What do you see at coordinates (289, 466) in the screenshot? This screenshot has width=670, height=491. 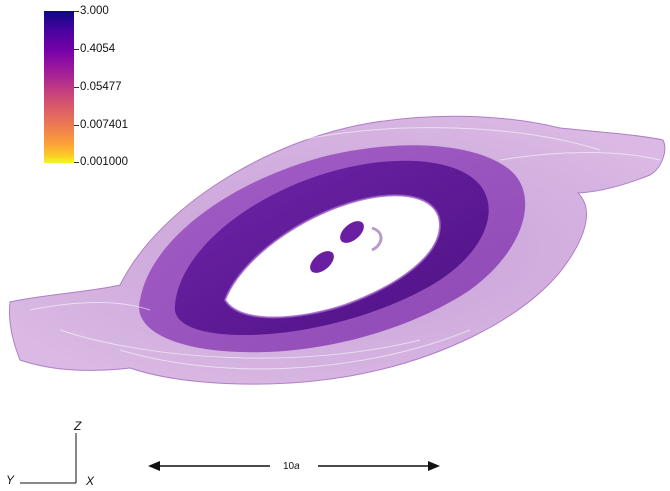 I see `scale-bar-value: 10` at bounding box center [289, 466].